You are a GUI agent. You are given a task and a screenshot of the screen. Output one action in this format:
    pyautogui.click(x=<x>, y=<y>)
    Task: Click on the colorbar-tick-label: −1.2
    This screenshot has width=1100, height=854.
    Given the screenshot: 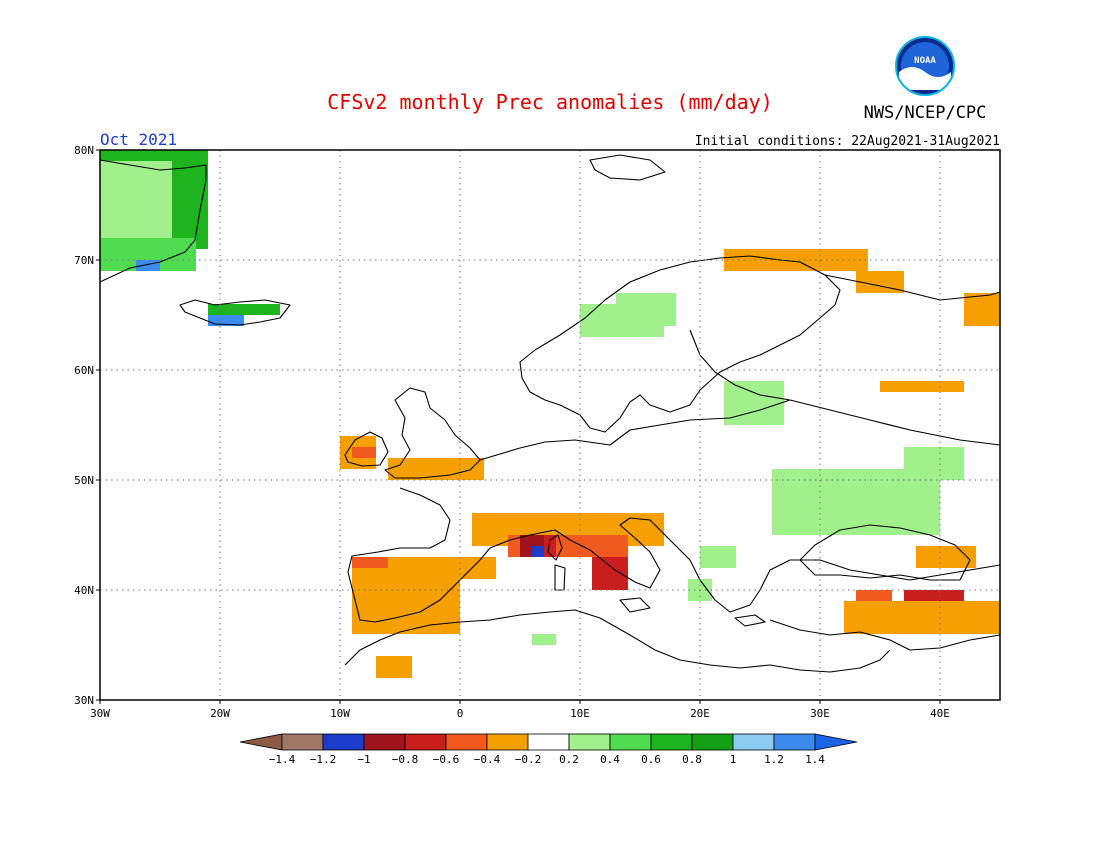 What is the action you would take?
    pyautogui.click(x=323, y=759)
    